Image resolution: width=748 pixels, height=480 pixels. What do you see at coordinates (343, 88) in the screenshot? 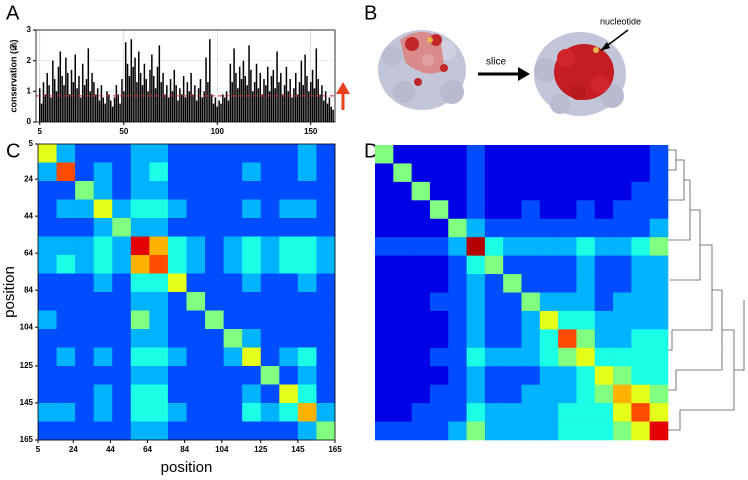
I see `arrow-head` at bounding box center [343, 88].